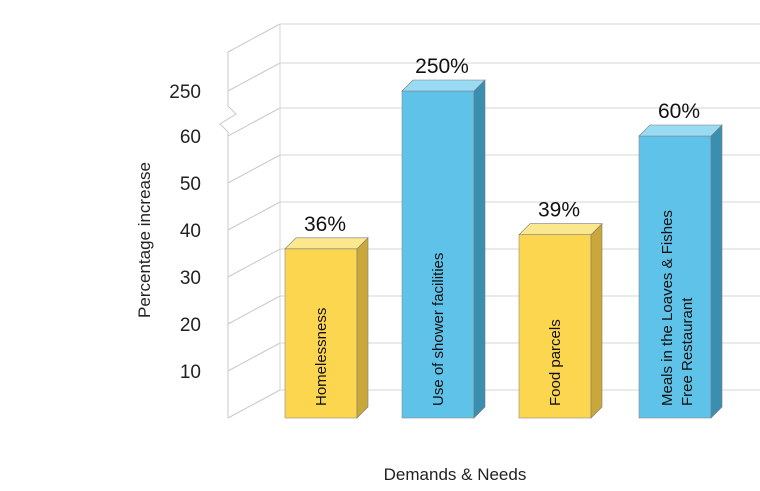 The height and width of the screenshot is (491, 760). I want to click on y-axis-label: Percentage increase, so click(144, 240).